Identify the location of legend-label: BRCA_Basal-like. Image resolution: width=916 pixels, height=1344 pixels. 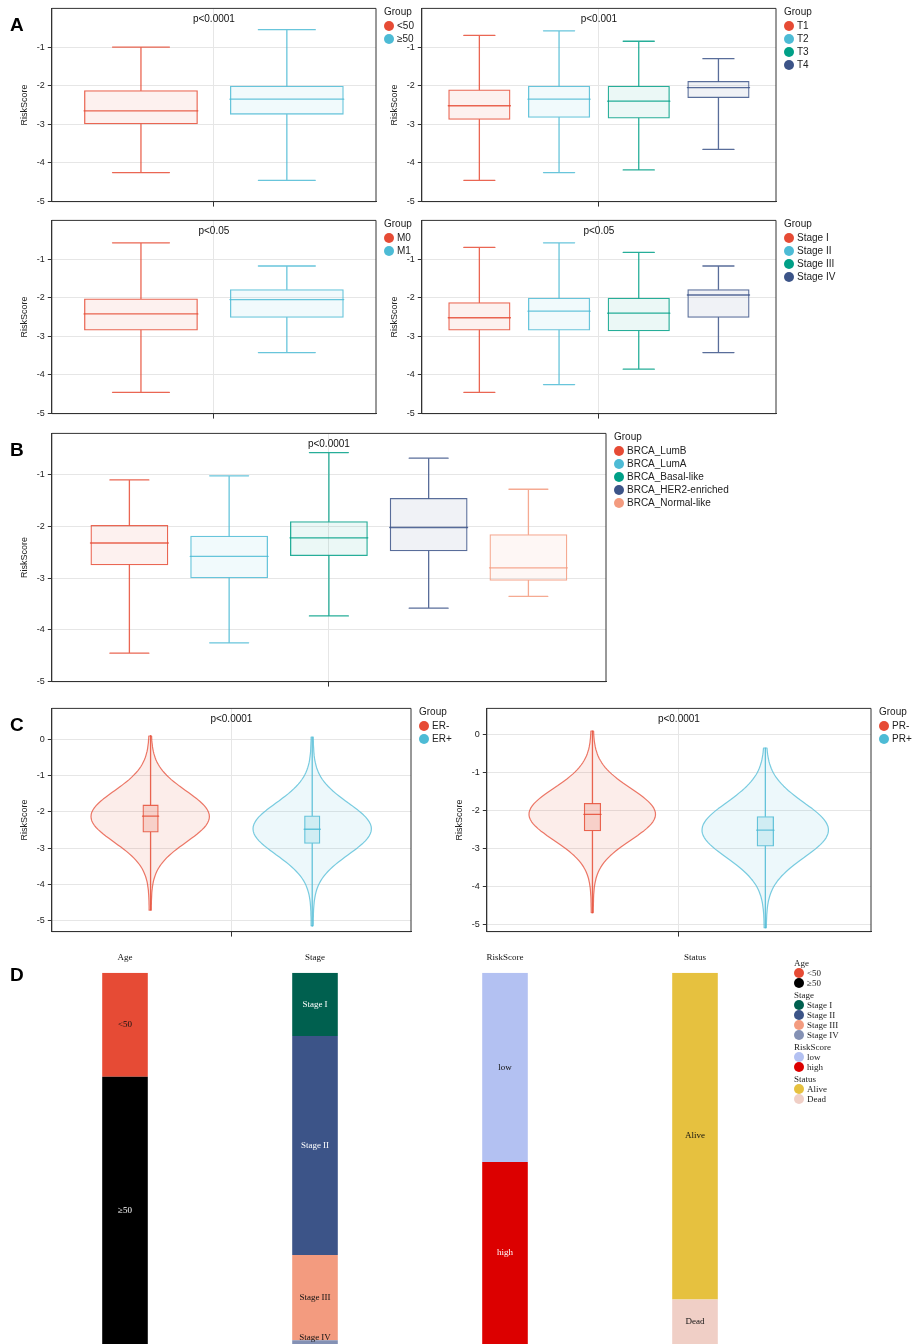
(665, 476).